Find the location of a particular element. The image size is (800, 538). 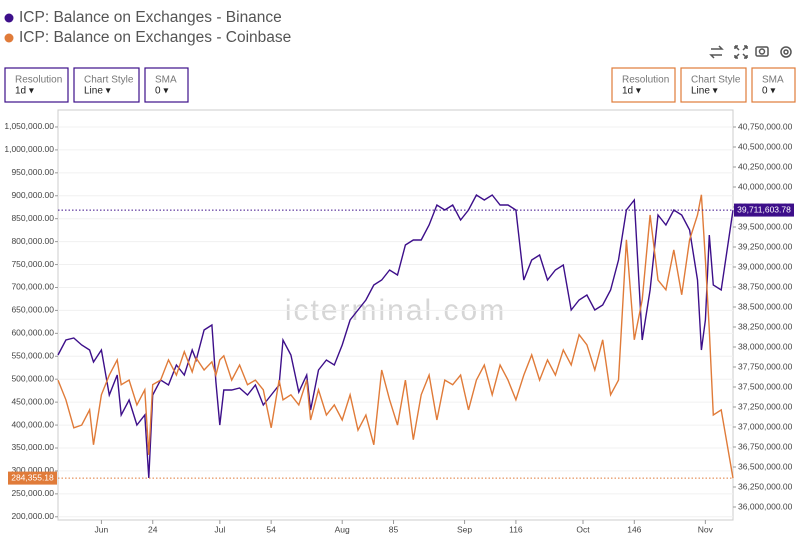

settings-icon is located at coordinates (786, 52).